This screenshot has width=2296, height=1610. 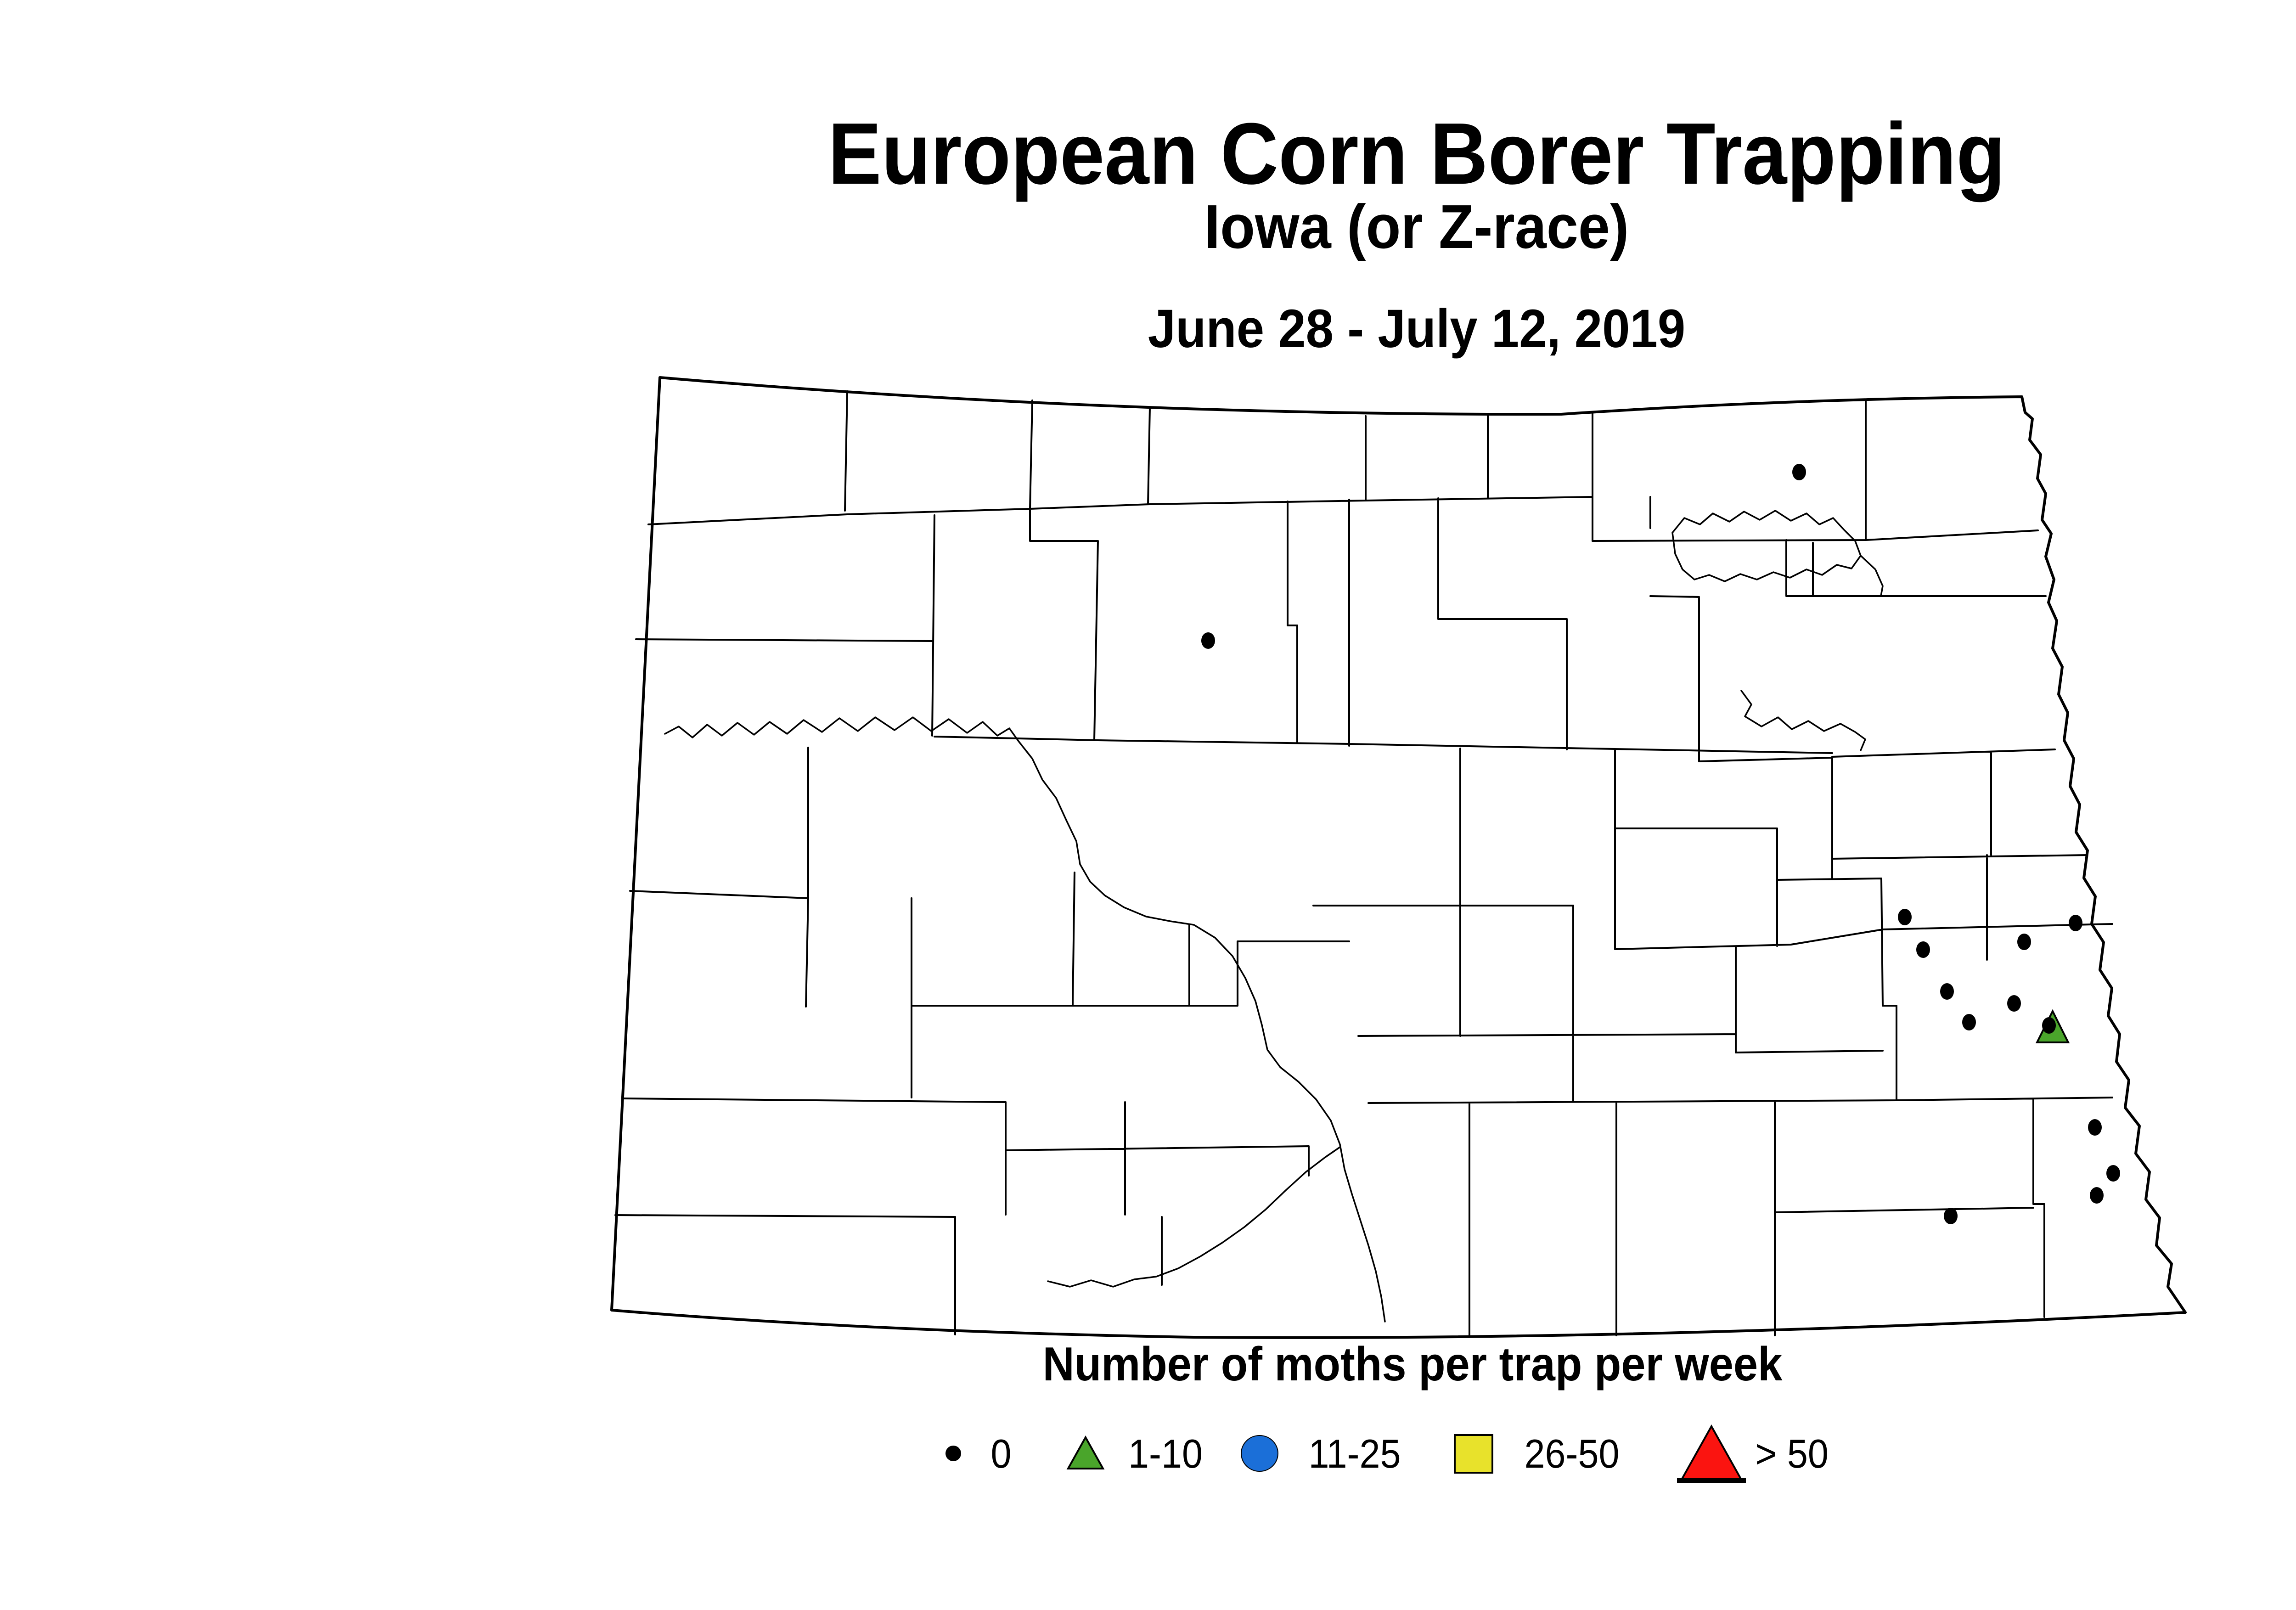 What do you see at coordinates (1416, 226) in the screenshot?
I see `page-subtitle: Iowa (or Z-race)` at bounding box center [1416, 226].